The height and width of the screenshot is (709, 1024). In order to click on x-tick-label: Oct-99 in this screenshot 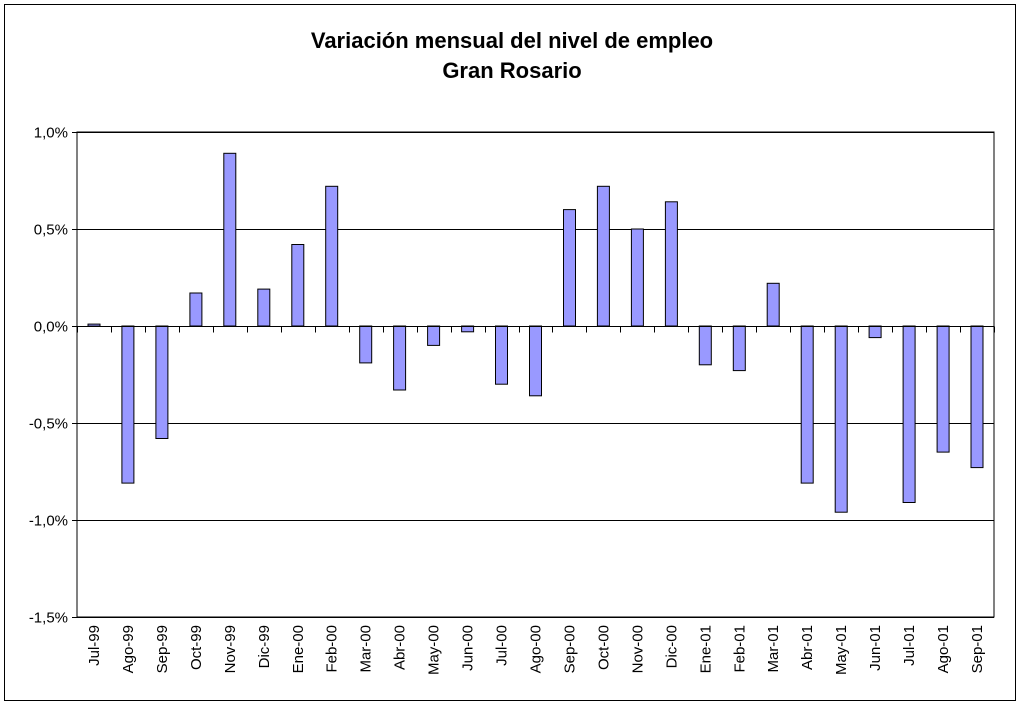, I will do `click(196, 647)`.